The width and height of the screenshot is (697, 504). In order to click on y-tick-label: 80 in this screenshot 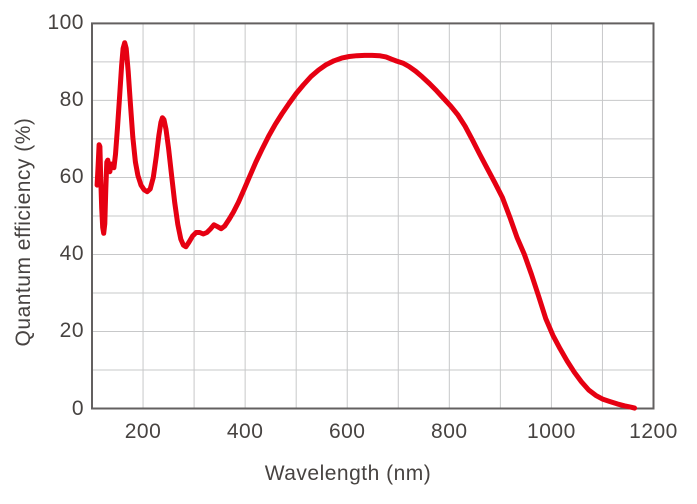, I will do `click(71, 100)`.